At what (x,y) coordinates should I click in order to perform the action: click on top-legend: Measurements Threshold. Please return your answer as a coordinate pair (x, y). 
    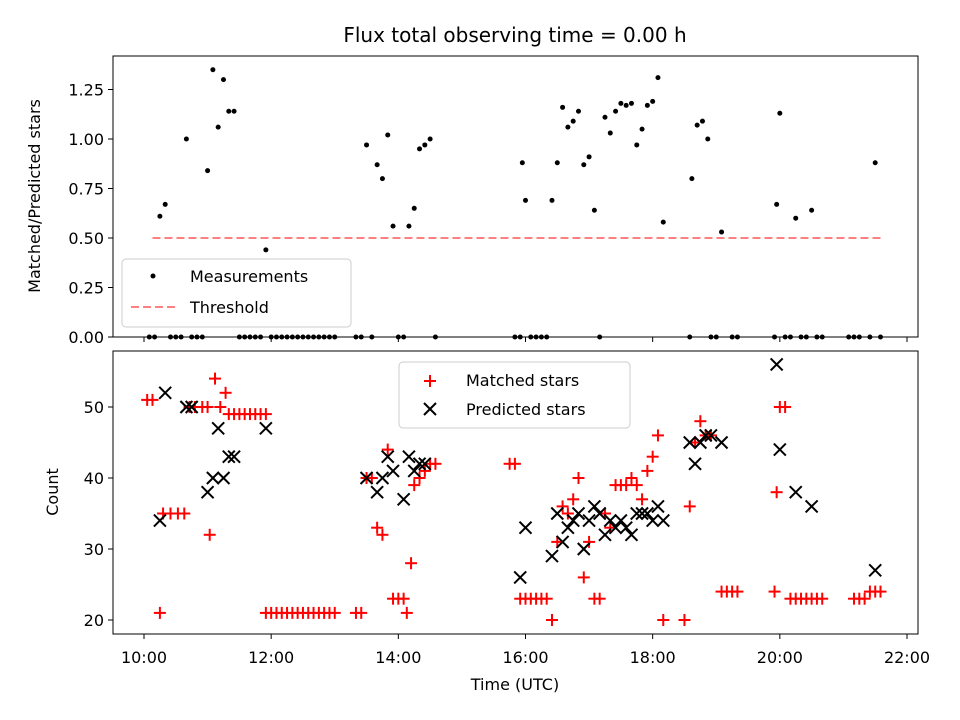
    Looking at the image, I should click on (236, 293).